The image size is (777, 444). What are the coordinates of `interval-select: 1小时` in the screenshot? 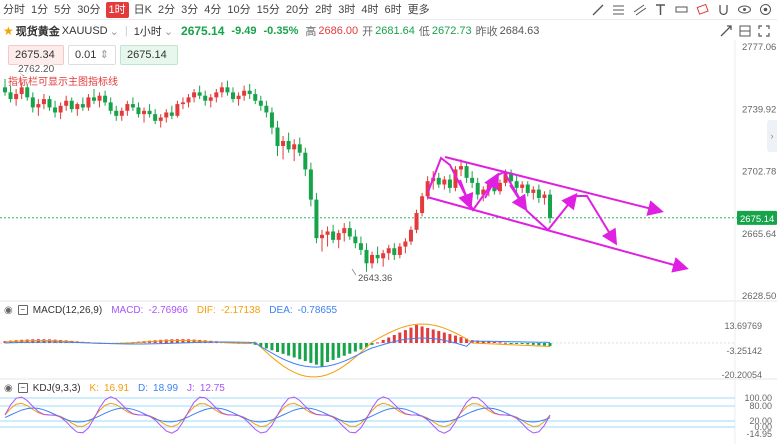 It's located at (147, 32).